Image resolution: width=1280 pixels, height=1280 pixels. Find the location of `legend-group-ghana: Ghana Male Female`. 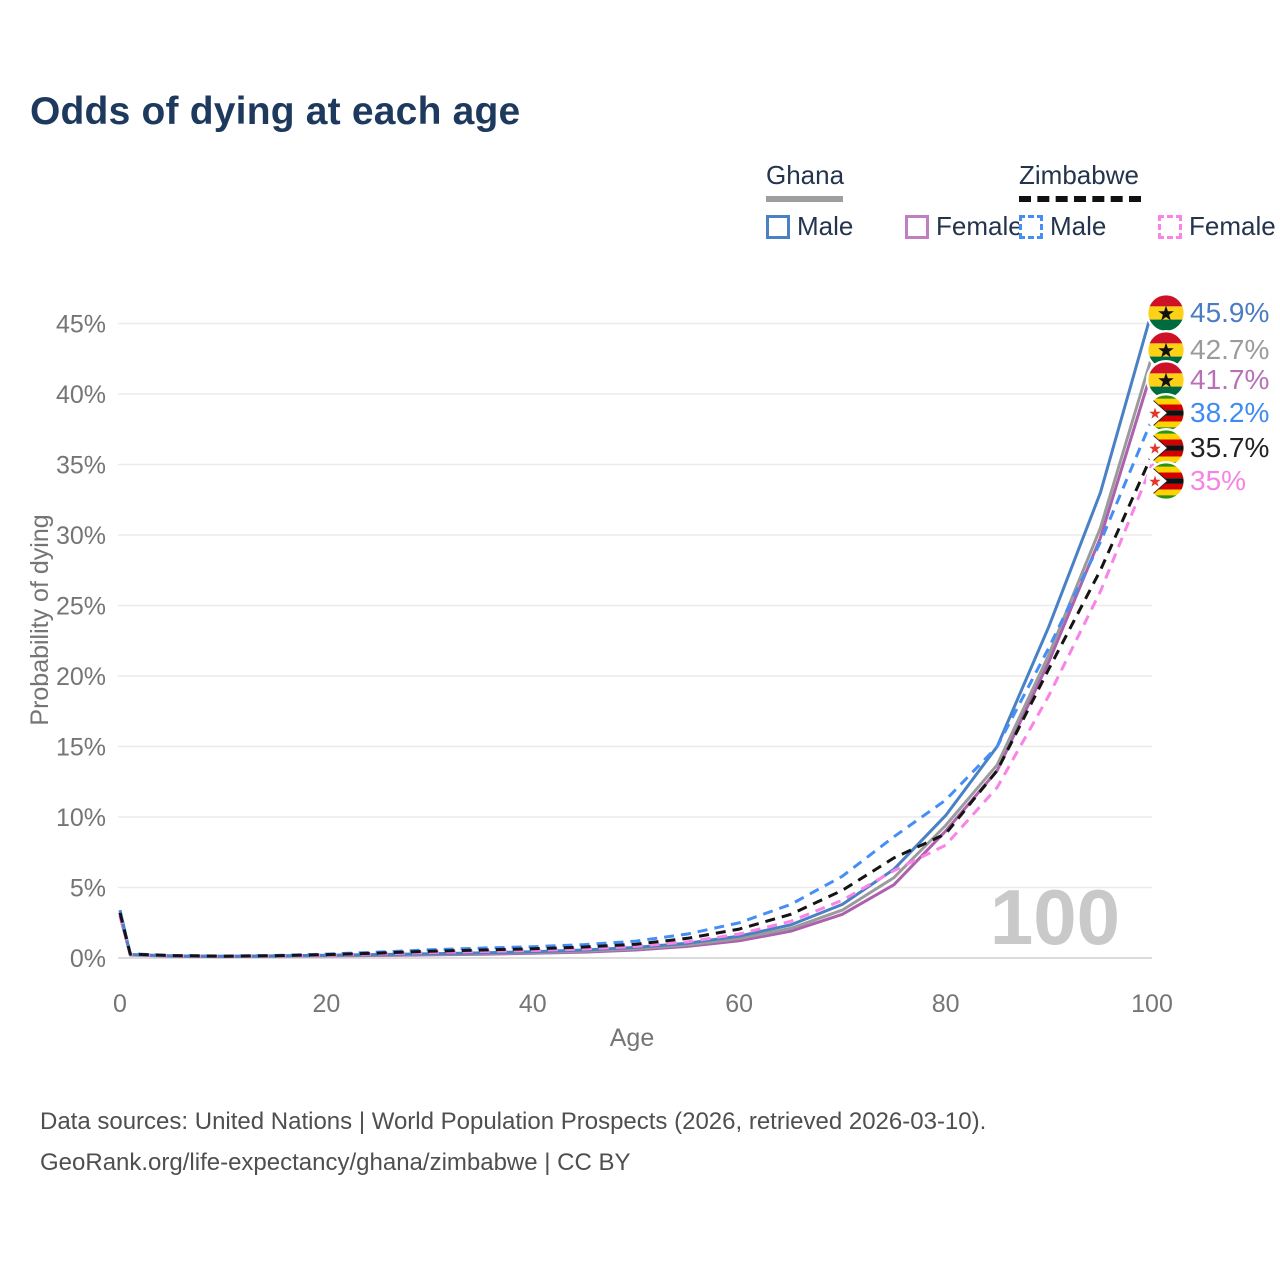

legend-group-ghana: Ghana Male Female is located at coordinates (894, 201).